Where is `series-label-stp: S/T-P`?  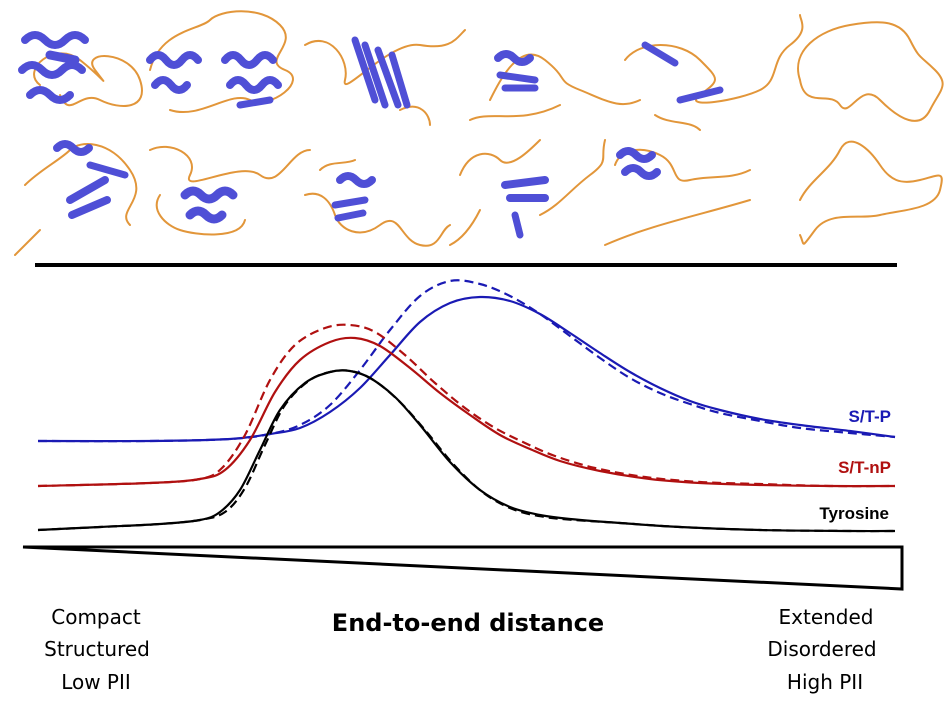
series-label-stp: S/T-P is located at coordinates (869, 416).